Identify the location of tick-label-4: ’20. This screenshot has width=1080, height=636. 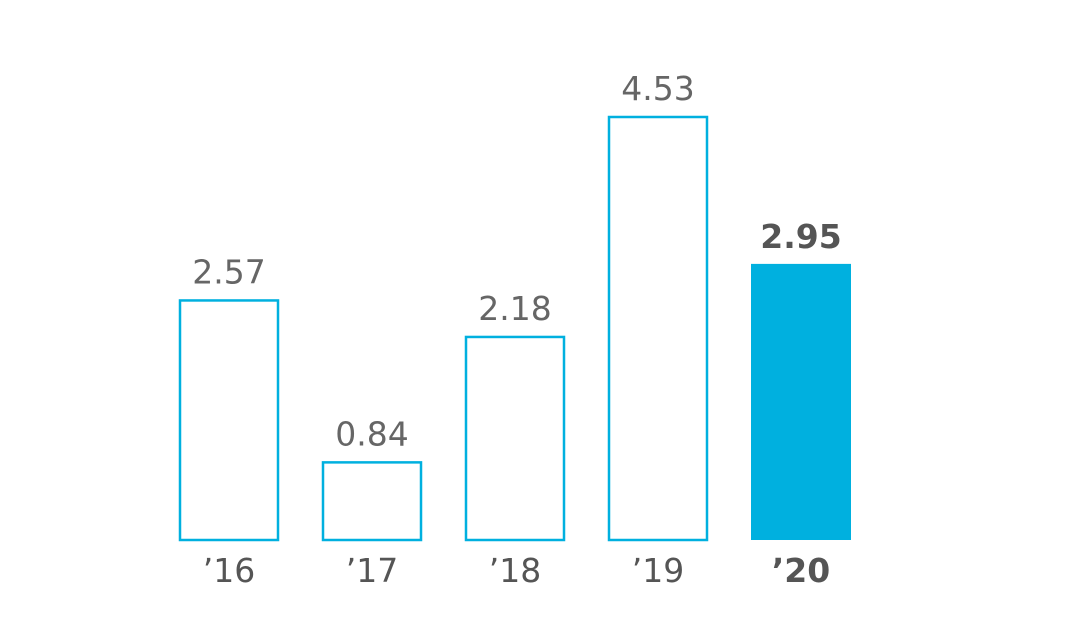
(801, 570).